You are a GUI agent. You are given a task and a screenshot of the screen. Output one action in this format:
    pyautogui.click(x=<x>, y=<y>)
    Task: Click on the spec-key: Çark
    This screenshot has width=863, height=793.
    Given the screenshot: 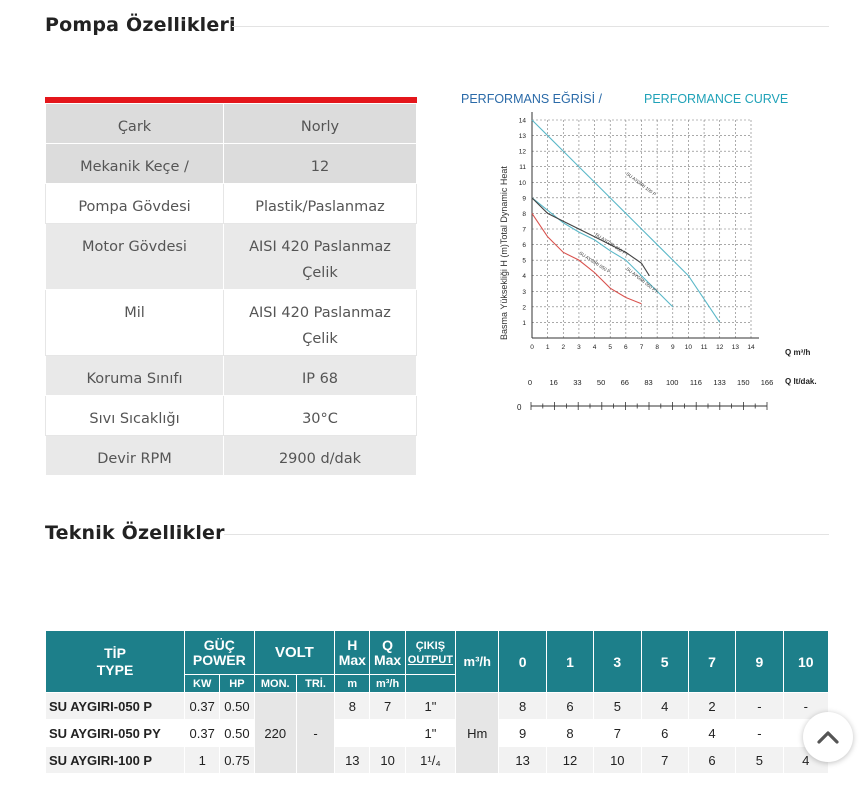 What is the action you would take?
    pyautogui.click(x=134, y=123)
    